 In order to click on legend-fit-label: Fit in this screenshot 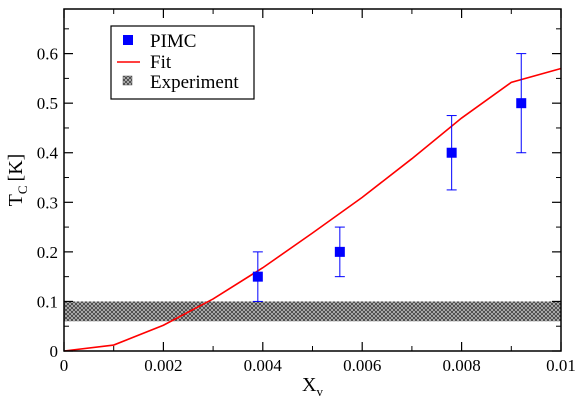, I will do `click(161, 62)`.